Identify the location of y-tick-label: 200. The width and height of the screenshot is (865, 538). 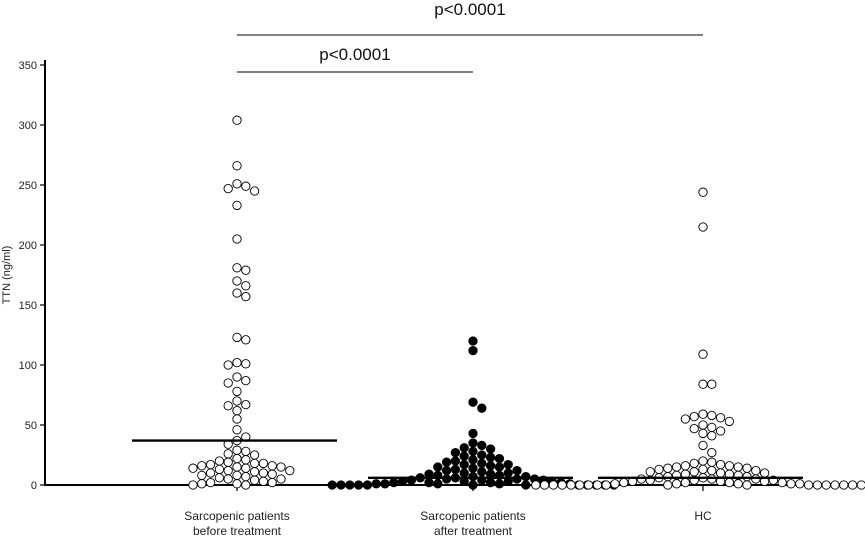
(28, 246).